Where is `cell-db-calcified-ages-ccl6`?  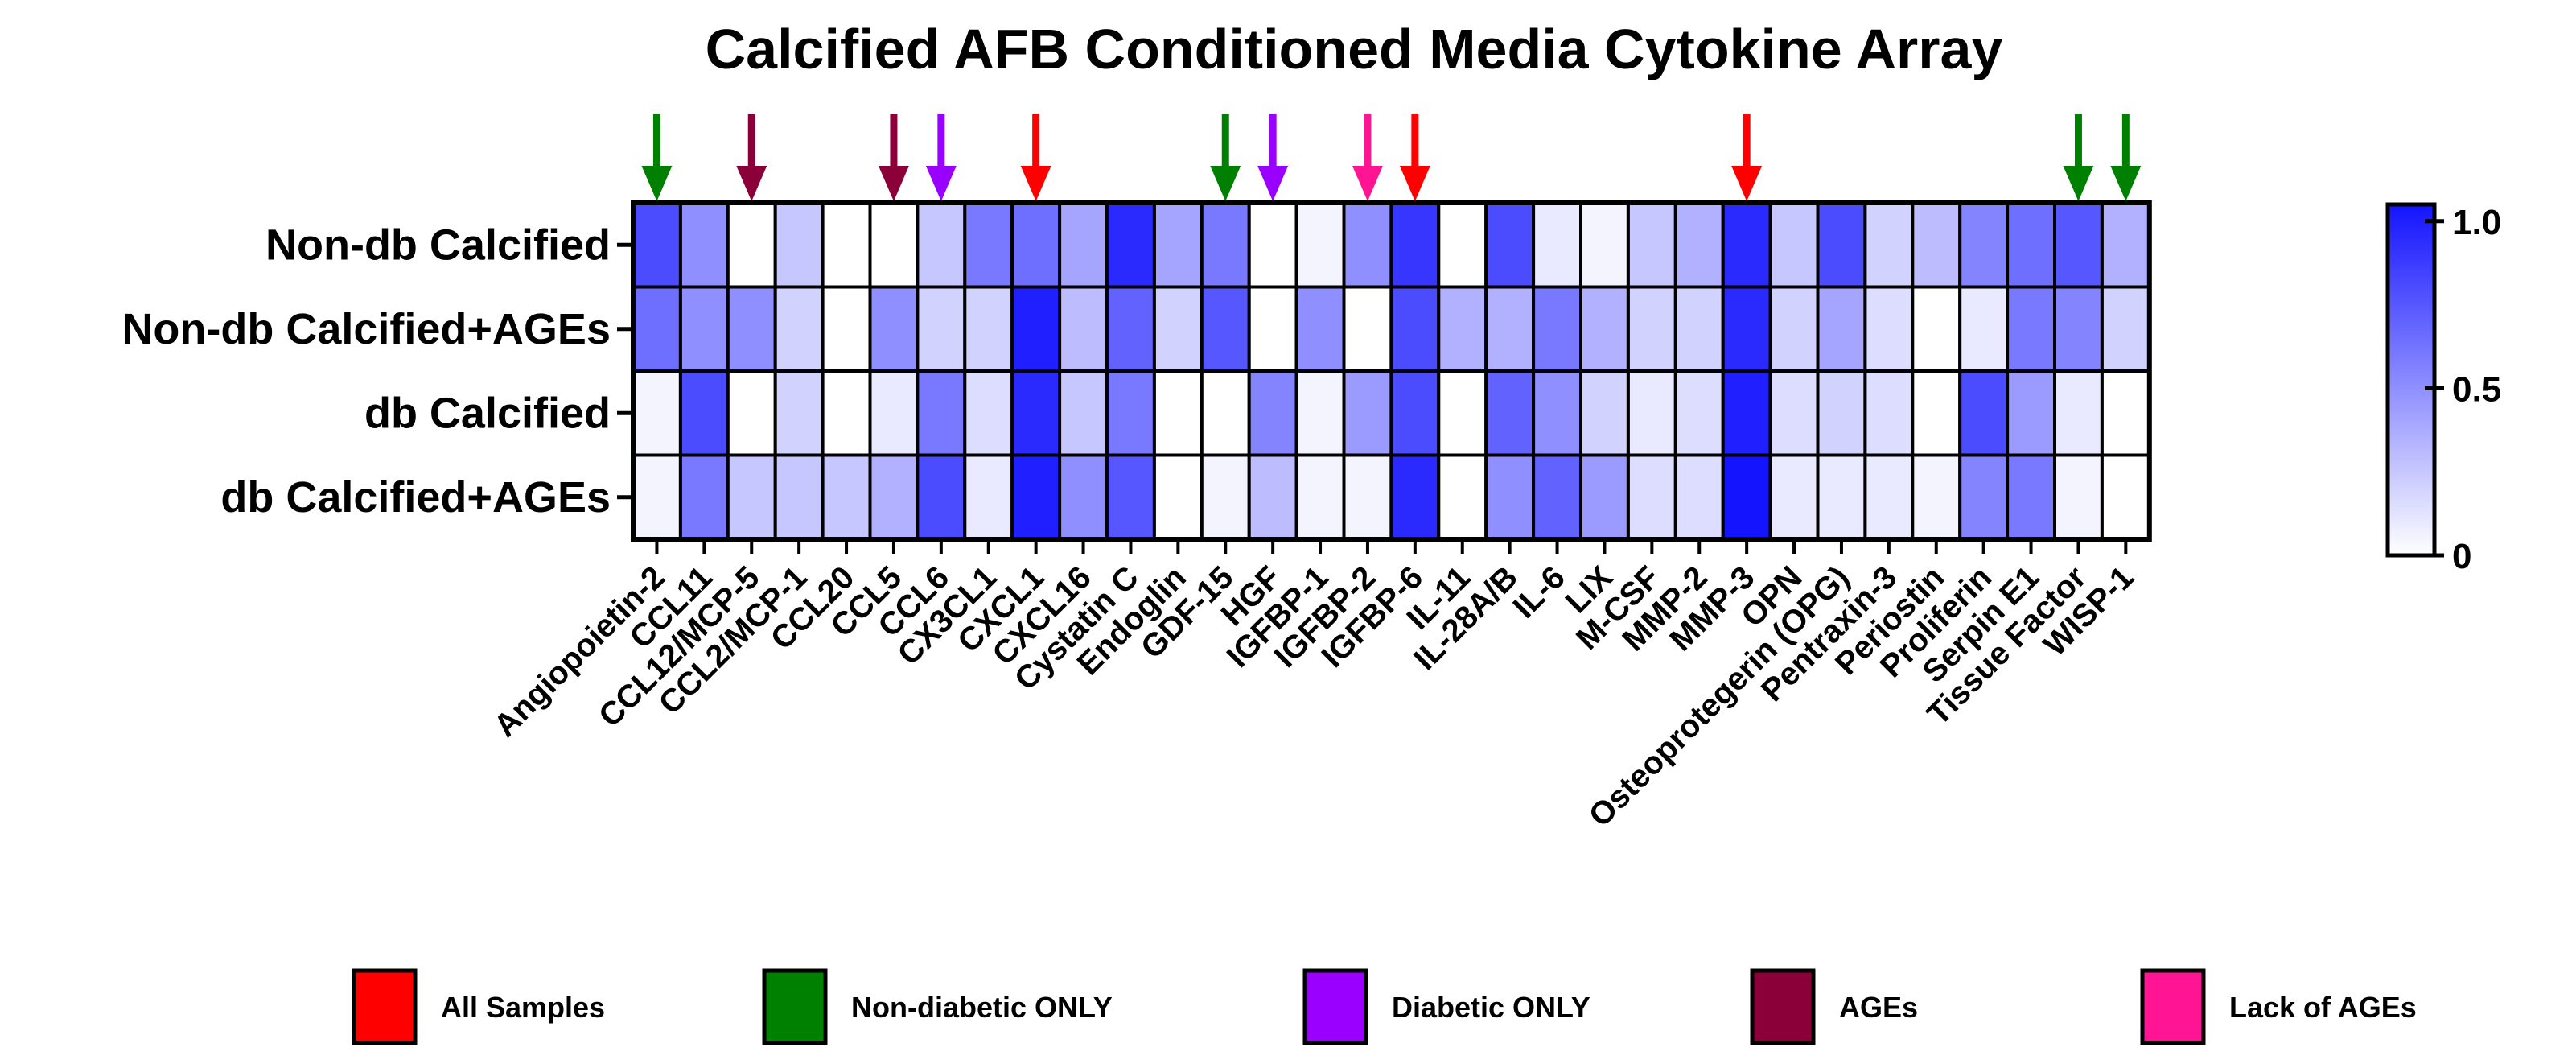
cell-db-calcified-ages-ccl6 is located at coordinates (941, 497).